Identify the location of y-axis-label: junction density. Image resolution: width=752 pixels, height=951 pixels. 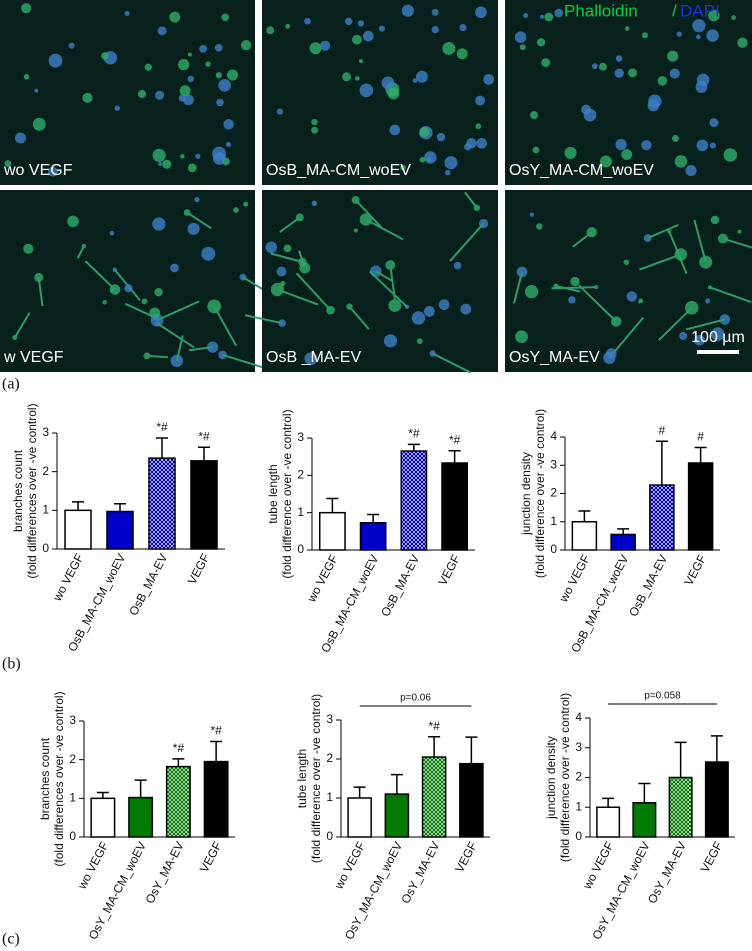
(551, 778).